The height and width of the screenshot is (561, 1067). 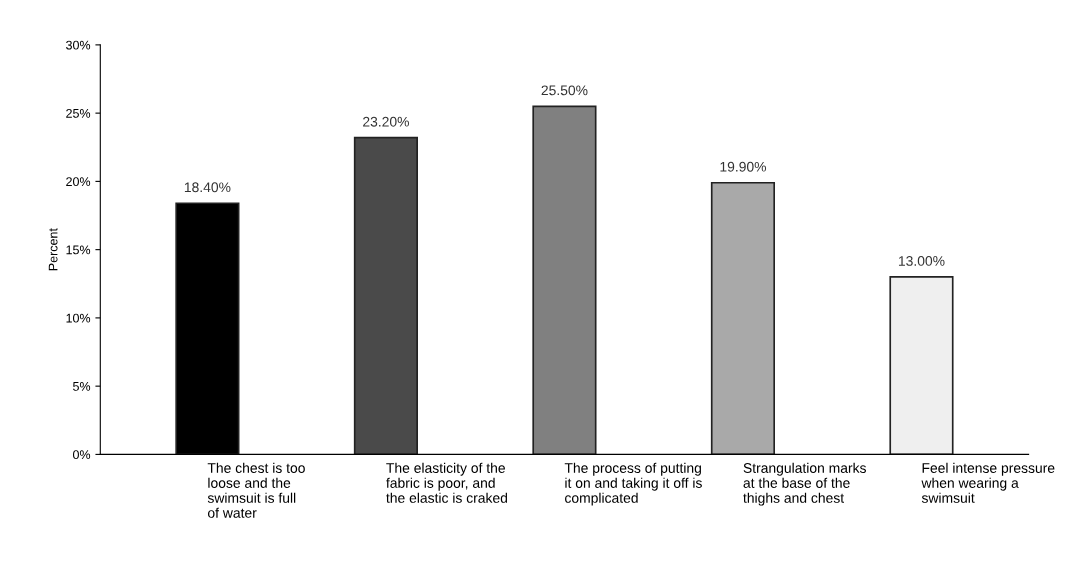 What do you see at coordinates (633, 484) in the screenshot?
I see `x-tick-label: The process of putting it on and taking it off is complicated` at bounding box center [633, 484].